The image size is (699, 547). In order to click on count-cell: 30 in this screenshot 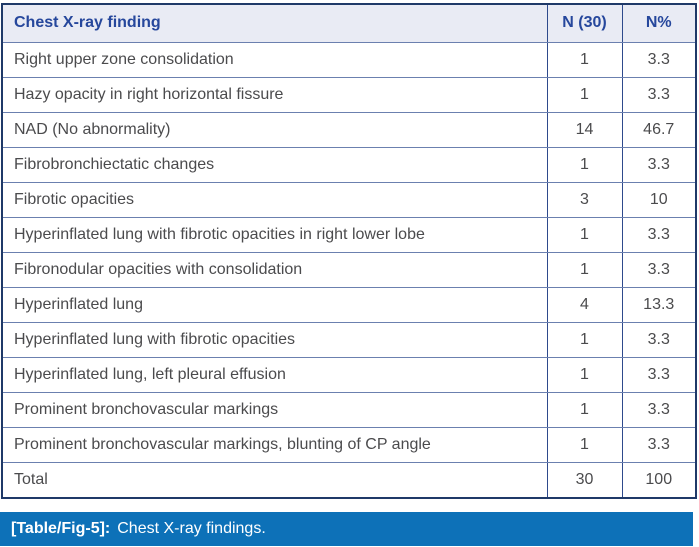, I will do `click(584, 479)`.